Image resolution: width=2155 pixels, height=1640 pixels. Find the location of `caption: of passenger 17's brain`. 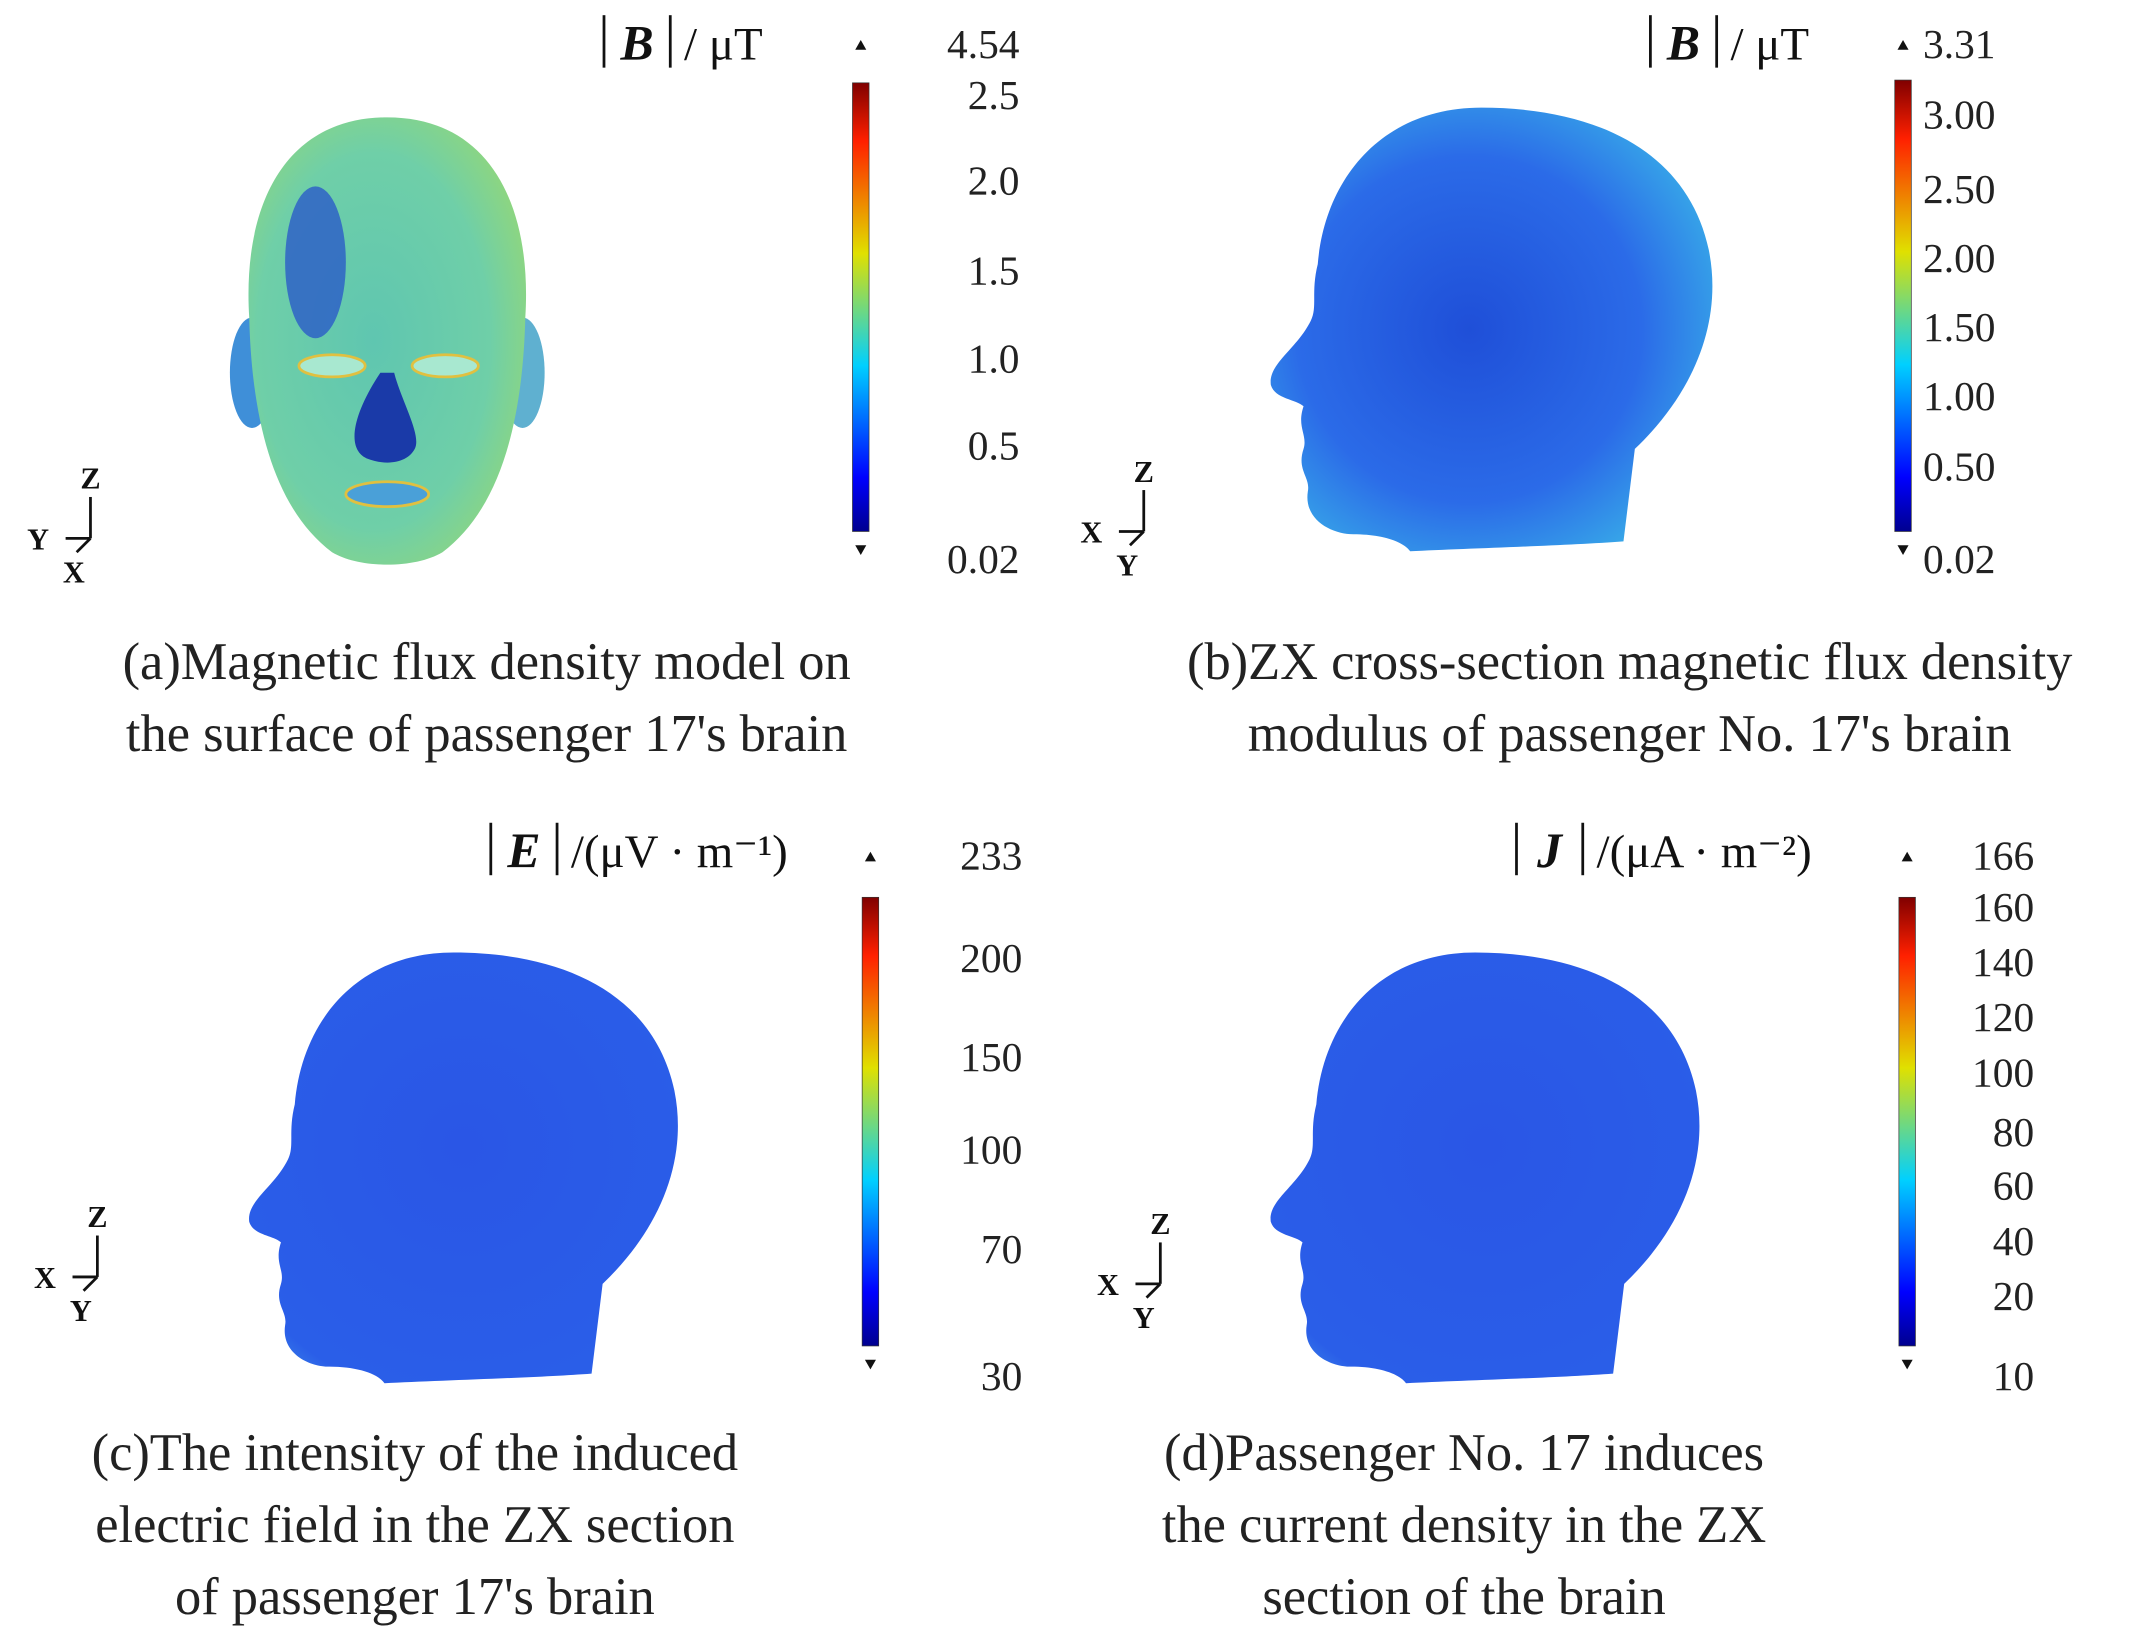

caption: of passenger 17's brain is located at coordinates (415, 1597).